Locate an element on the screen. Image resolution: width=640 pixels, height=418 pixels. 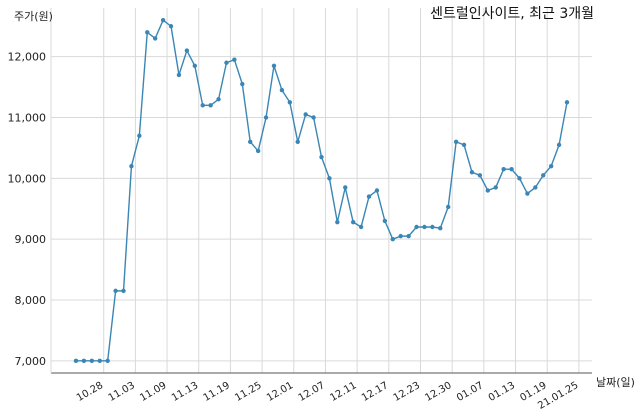
x-tick-label: 12.07 is located at coordinates (312, 392).